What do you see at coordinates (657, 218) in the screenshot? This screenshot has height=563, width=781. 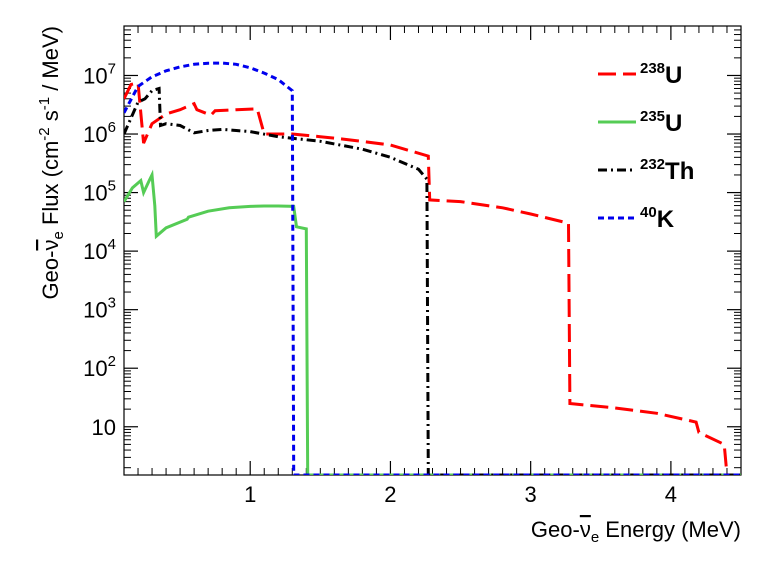 I see `legend-label-k-40: 40K` at bounding box center [657, 218].